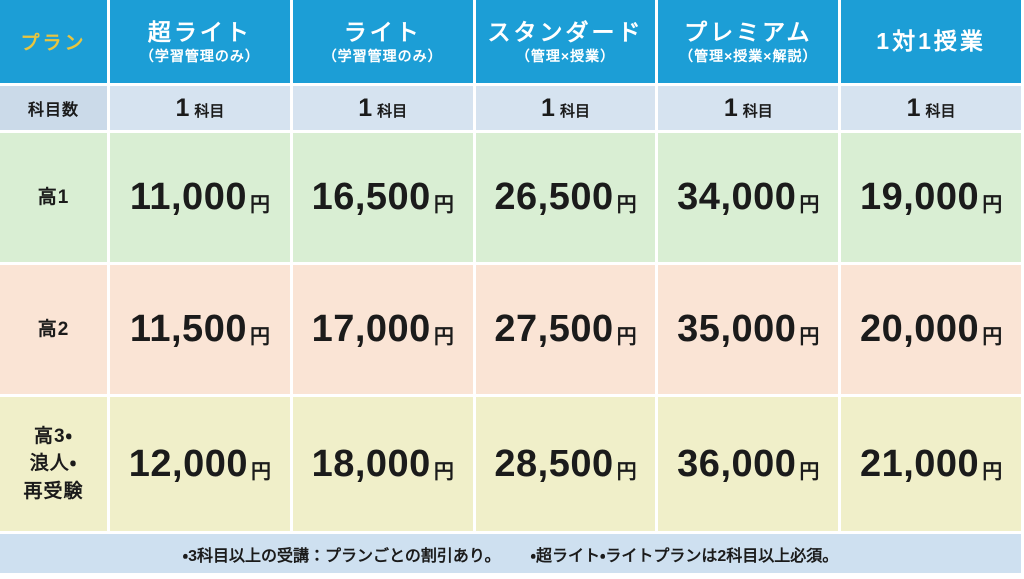 Image resolution: width=1024 pixels, height=579 pixels. I want to click on grade-row-label-ko3-ronin: 高3・ 浪人・ 再受験, so click(53, 464).